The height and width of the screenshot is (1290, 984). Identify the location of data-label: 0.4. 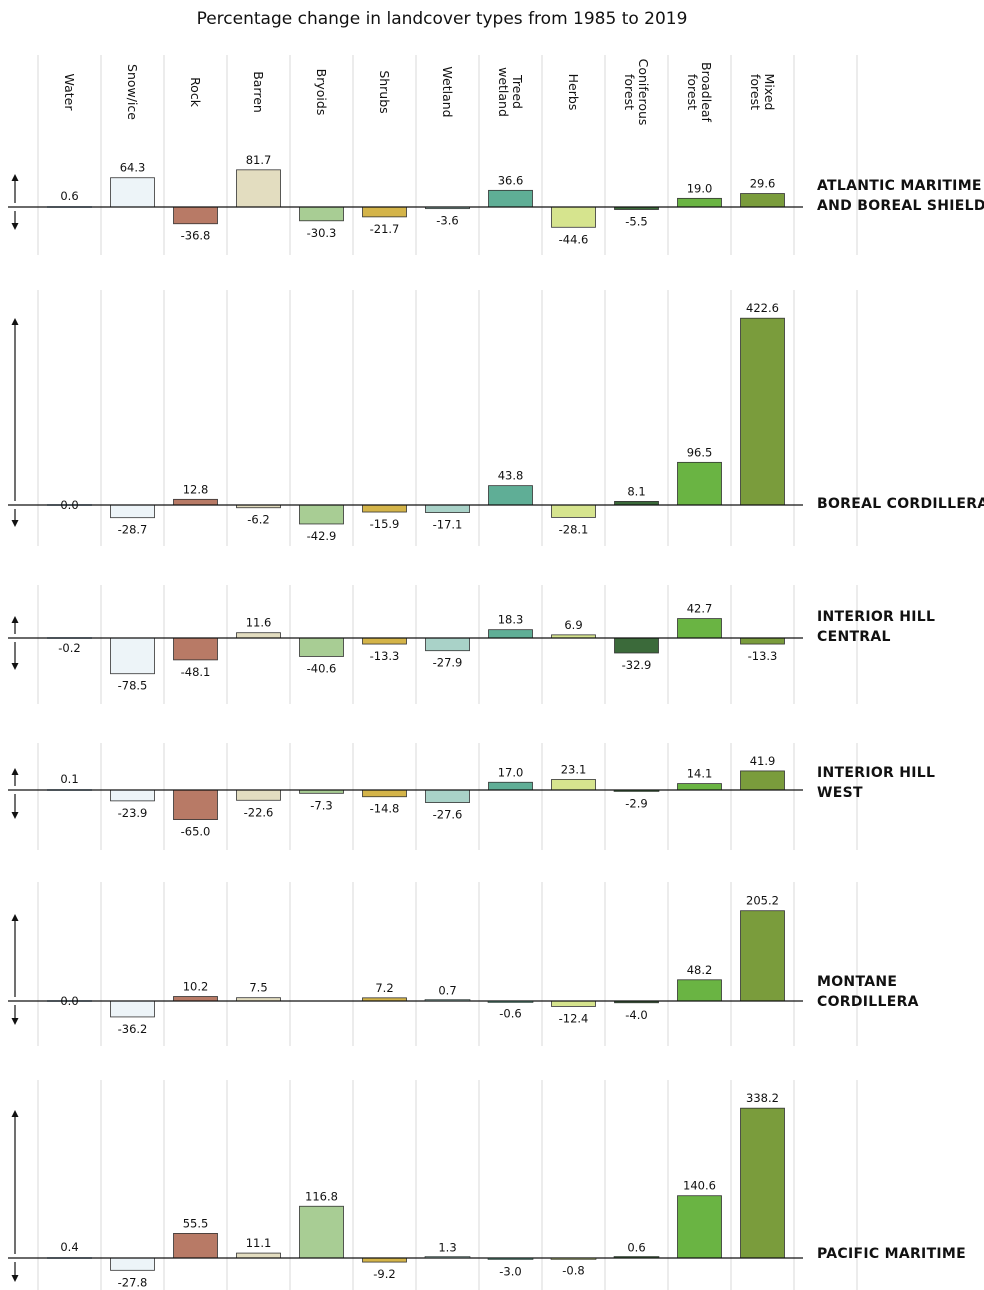
(69, 1247).